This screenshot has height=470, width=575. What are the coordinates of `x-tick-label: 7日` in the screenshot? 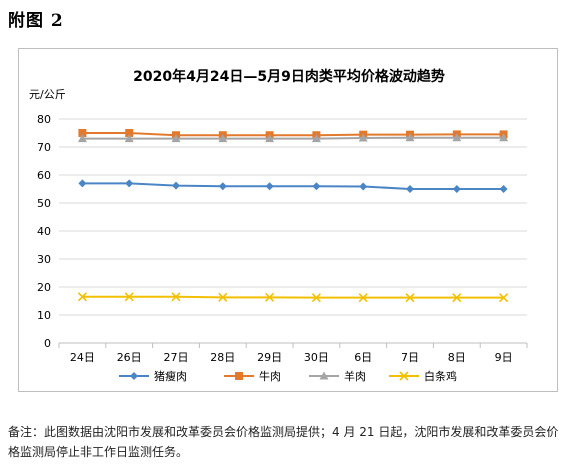 It's located at (410, 357).